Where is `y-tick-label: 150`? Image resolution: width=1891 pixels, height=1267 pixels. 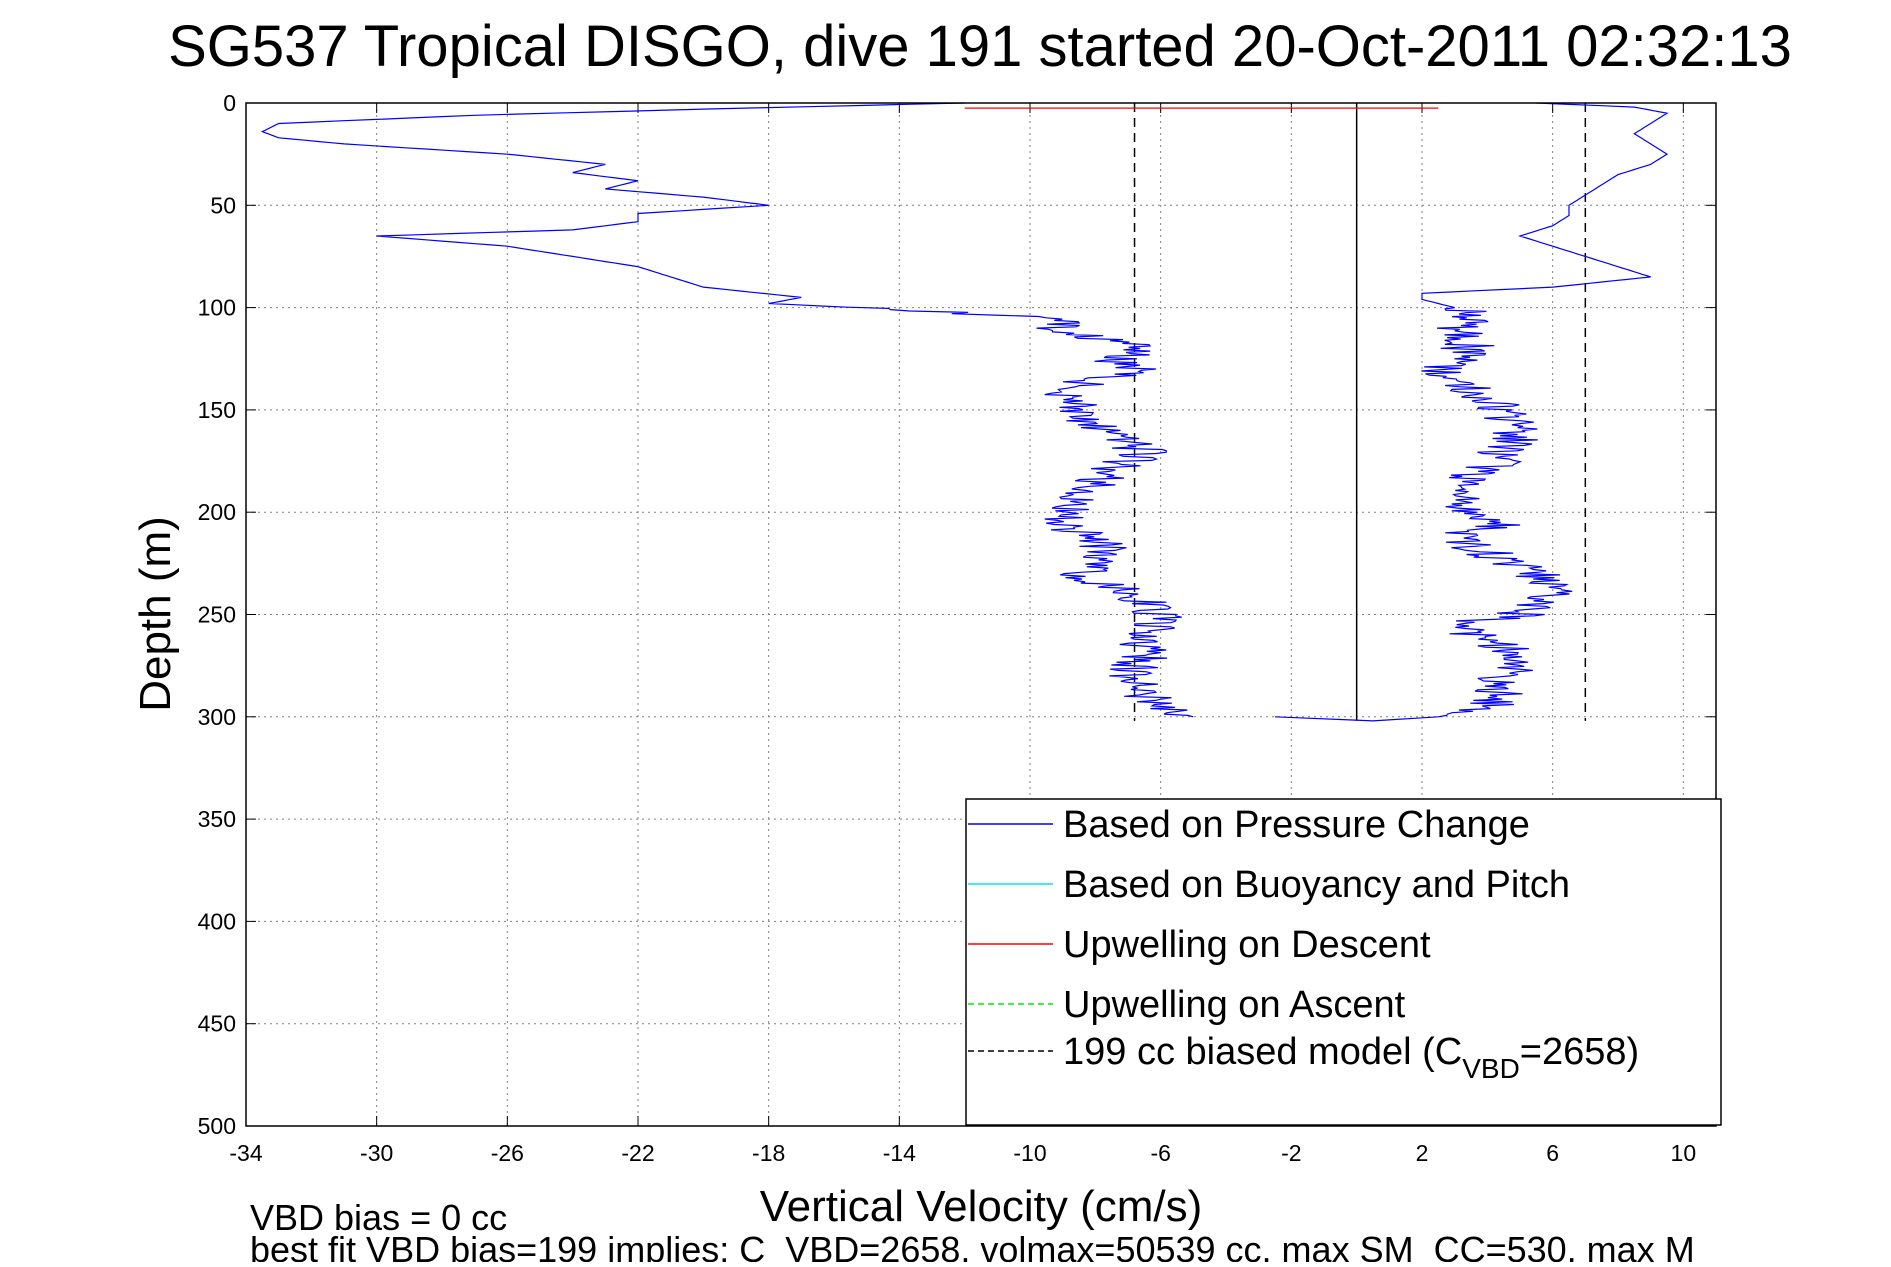
y-tick-label: 150 is located at coordinates (217, 410).